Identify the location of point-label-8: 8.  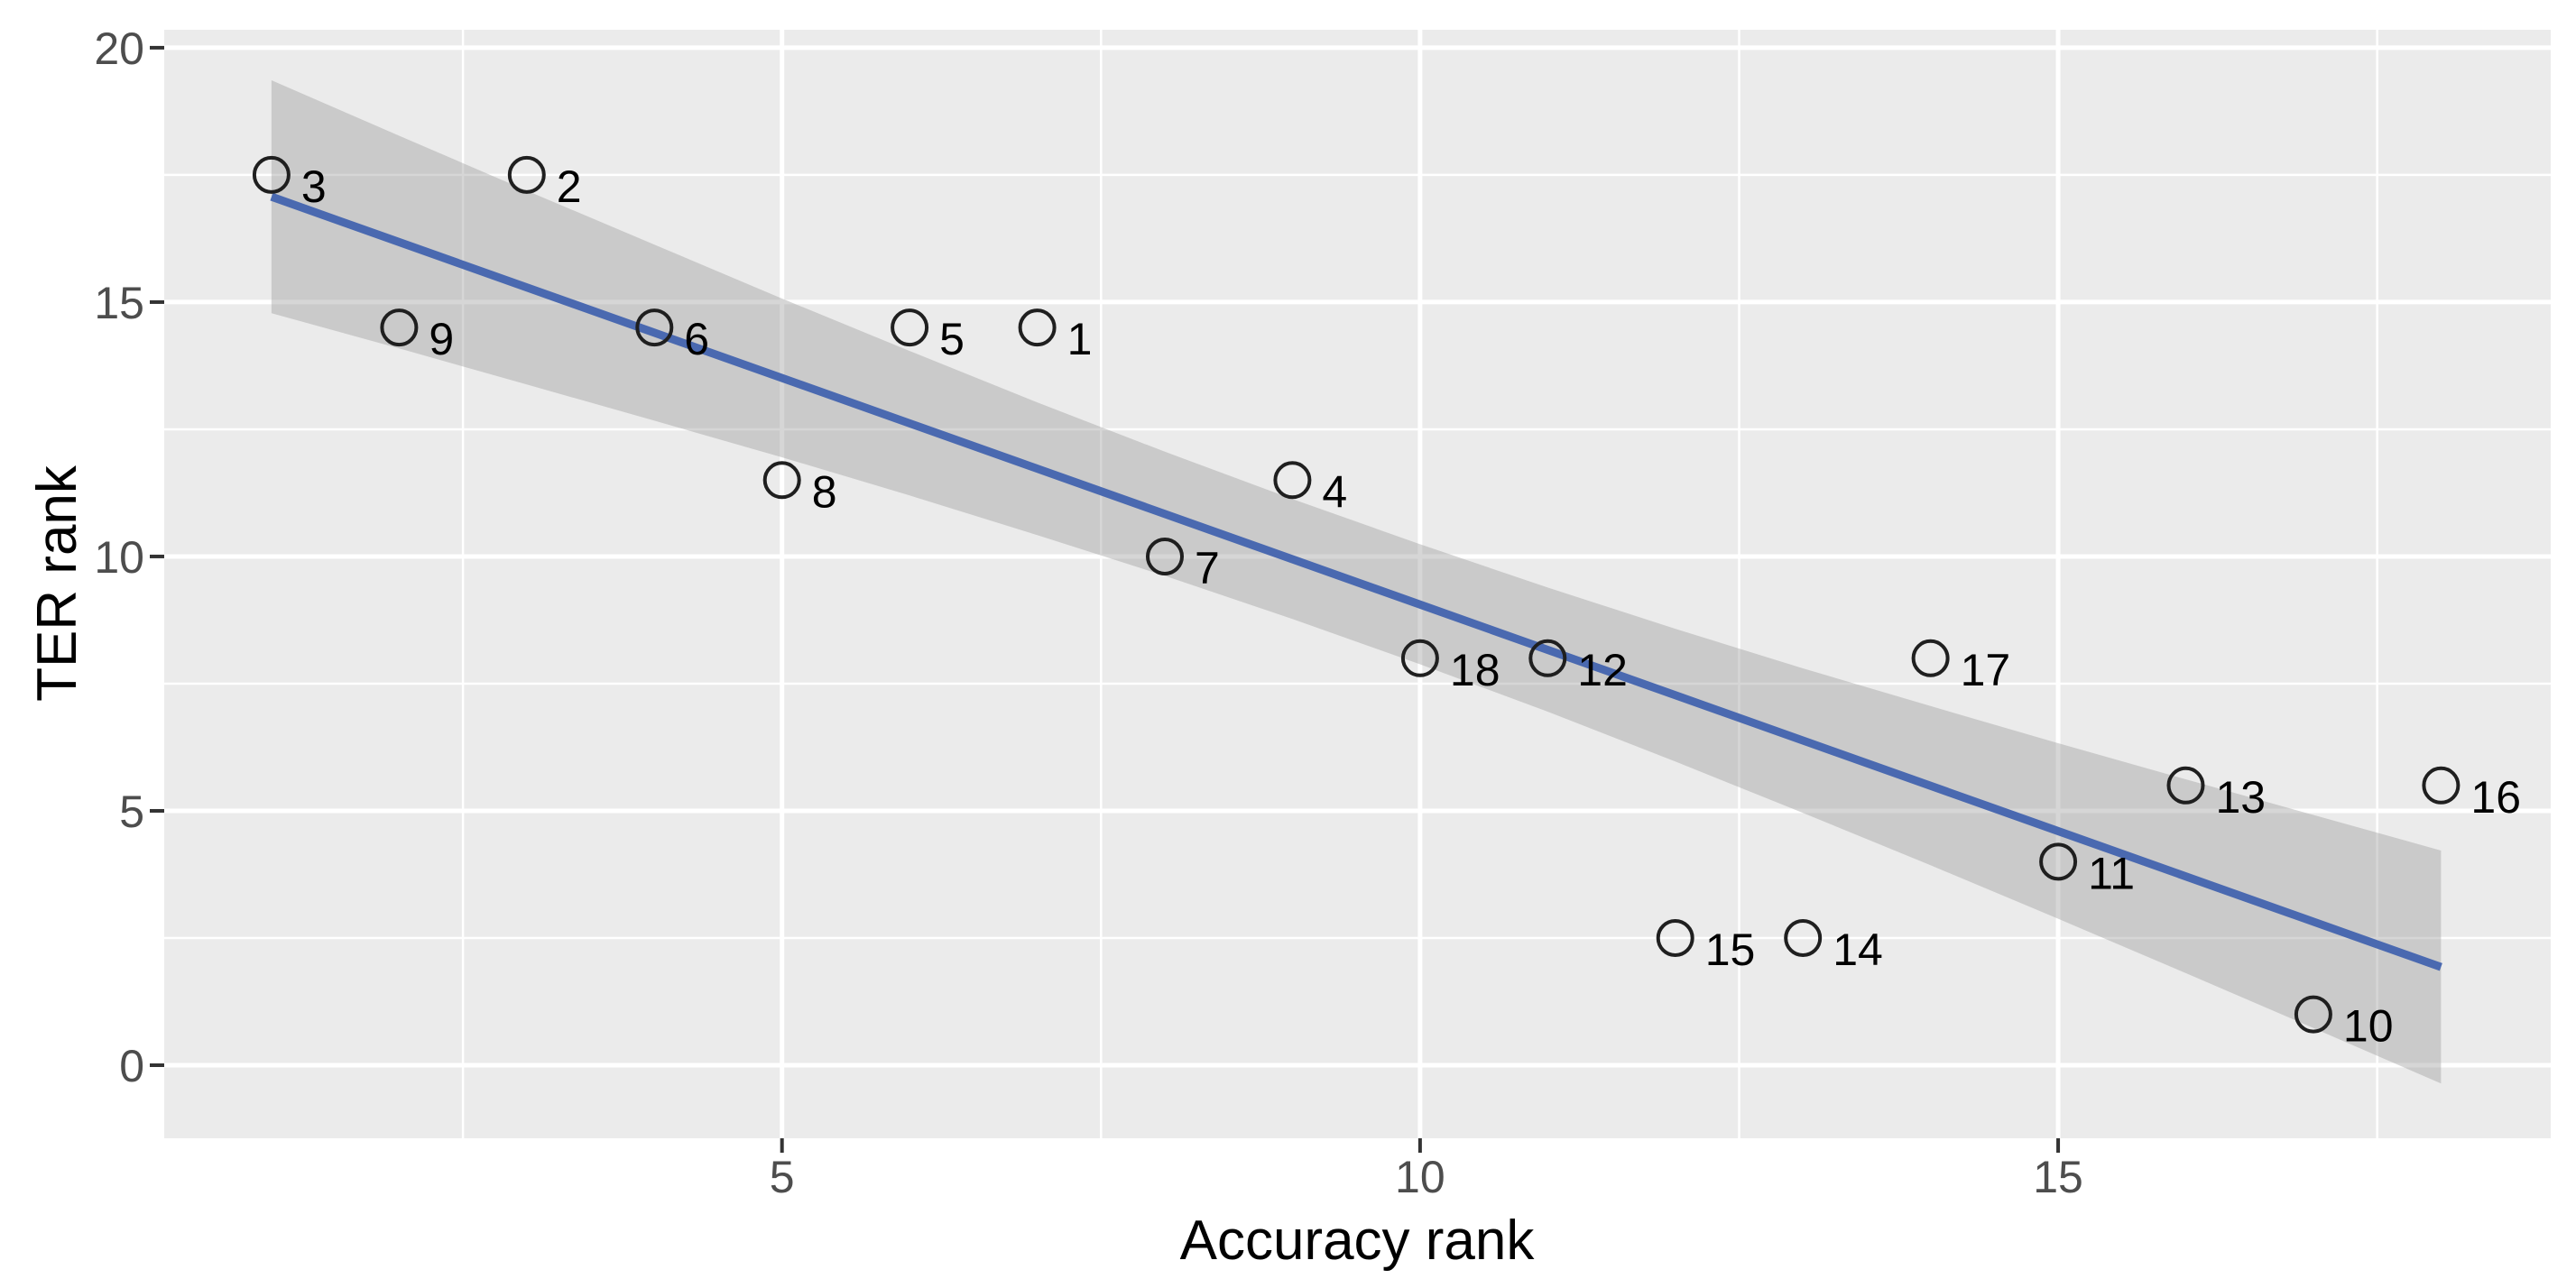
(824, 491).